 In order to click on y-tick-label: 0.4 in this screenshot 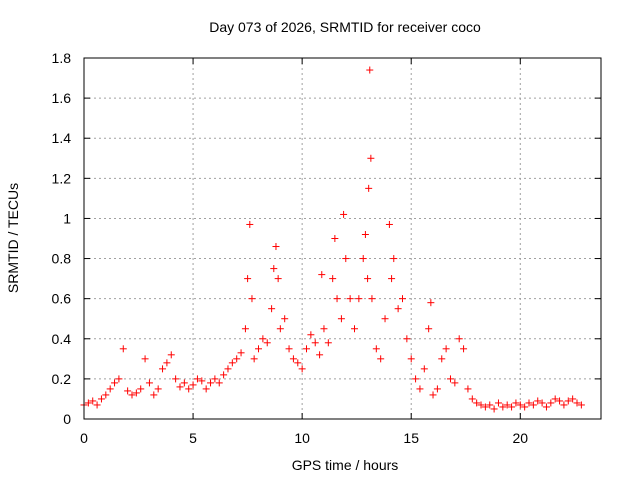, I will do `click(62, 339)`.